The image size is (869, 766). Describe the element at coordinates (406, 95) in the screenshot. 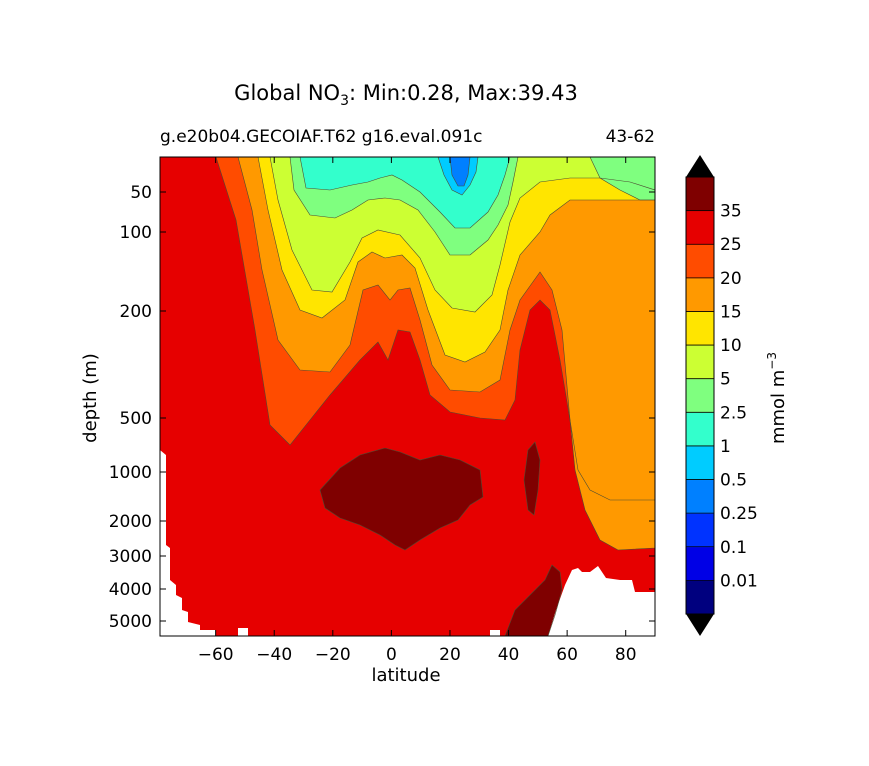

I see `chart-title: Global NO3: Min:0.28, Max:39.43` at that location.